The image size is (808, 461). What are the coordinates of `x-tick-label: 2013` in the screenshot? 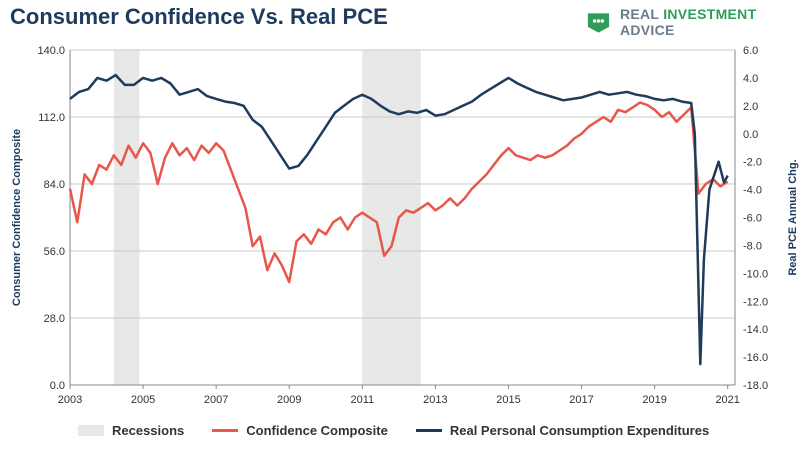 It's located at (435, 400).